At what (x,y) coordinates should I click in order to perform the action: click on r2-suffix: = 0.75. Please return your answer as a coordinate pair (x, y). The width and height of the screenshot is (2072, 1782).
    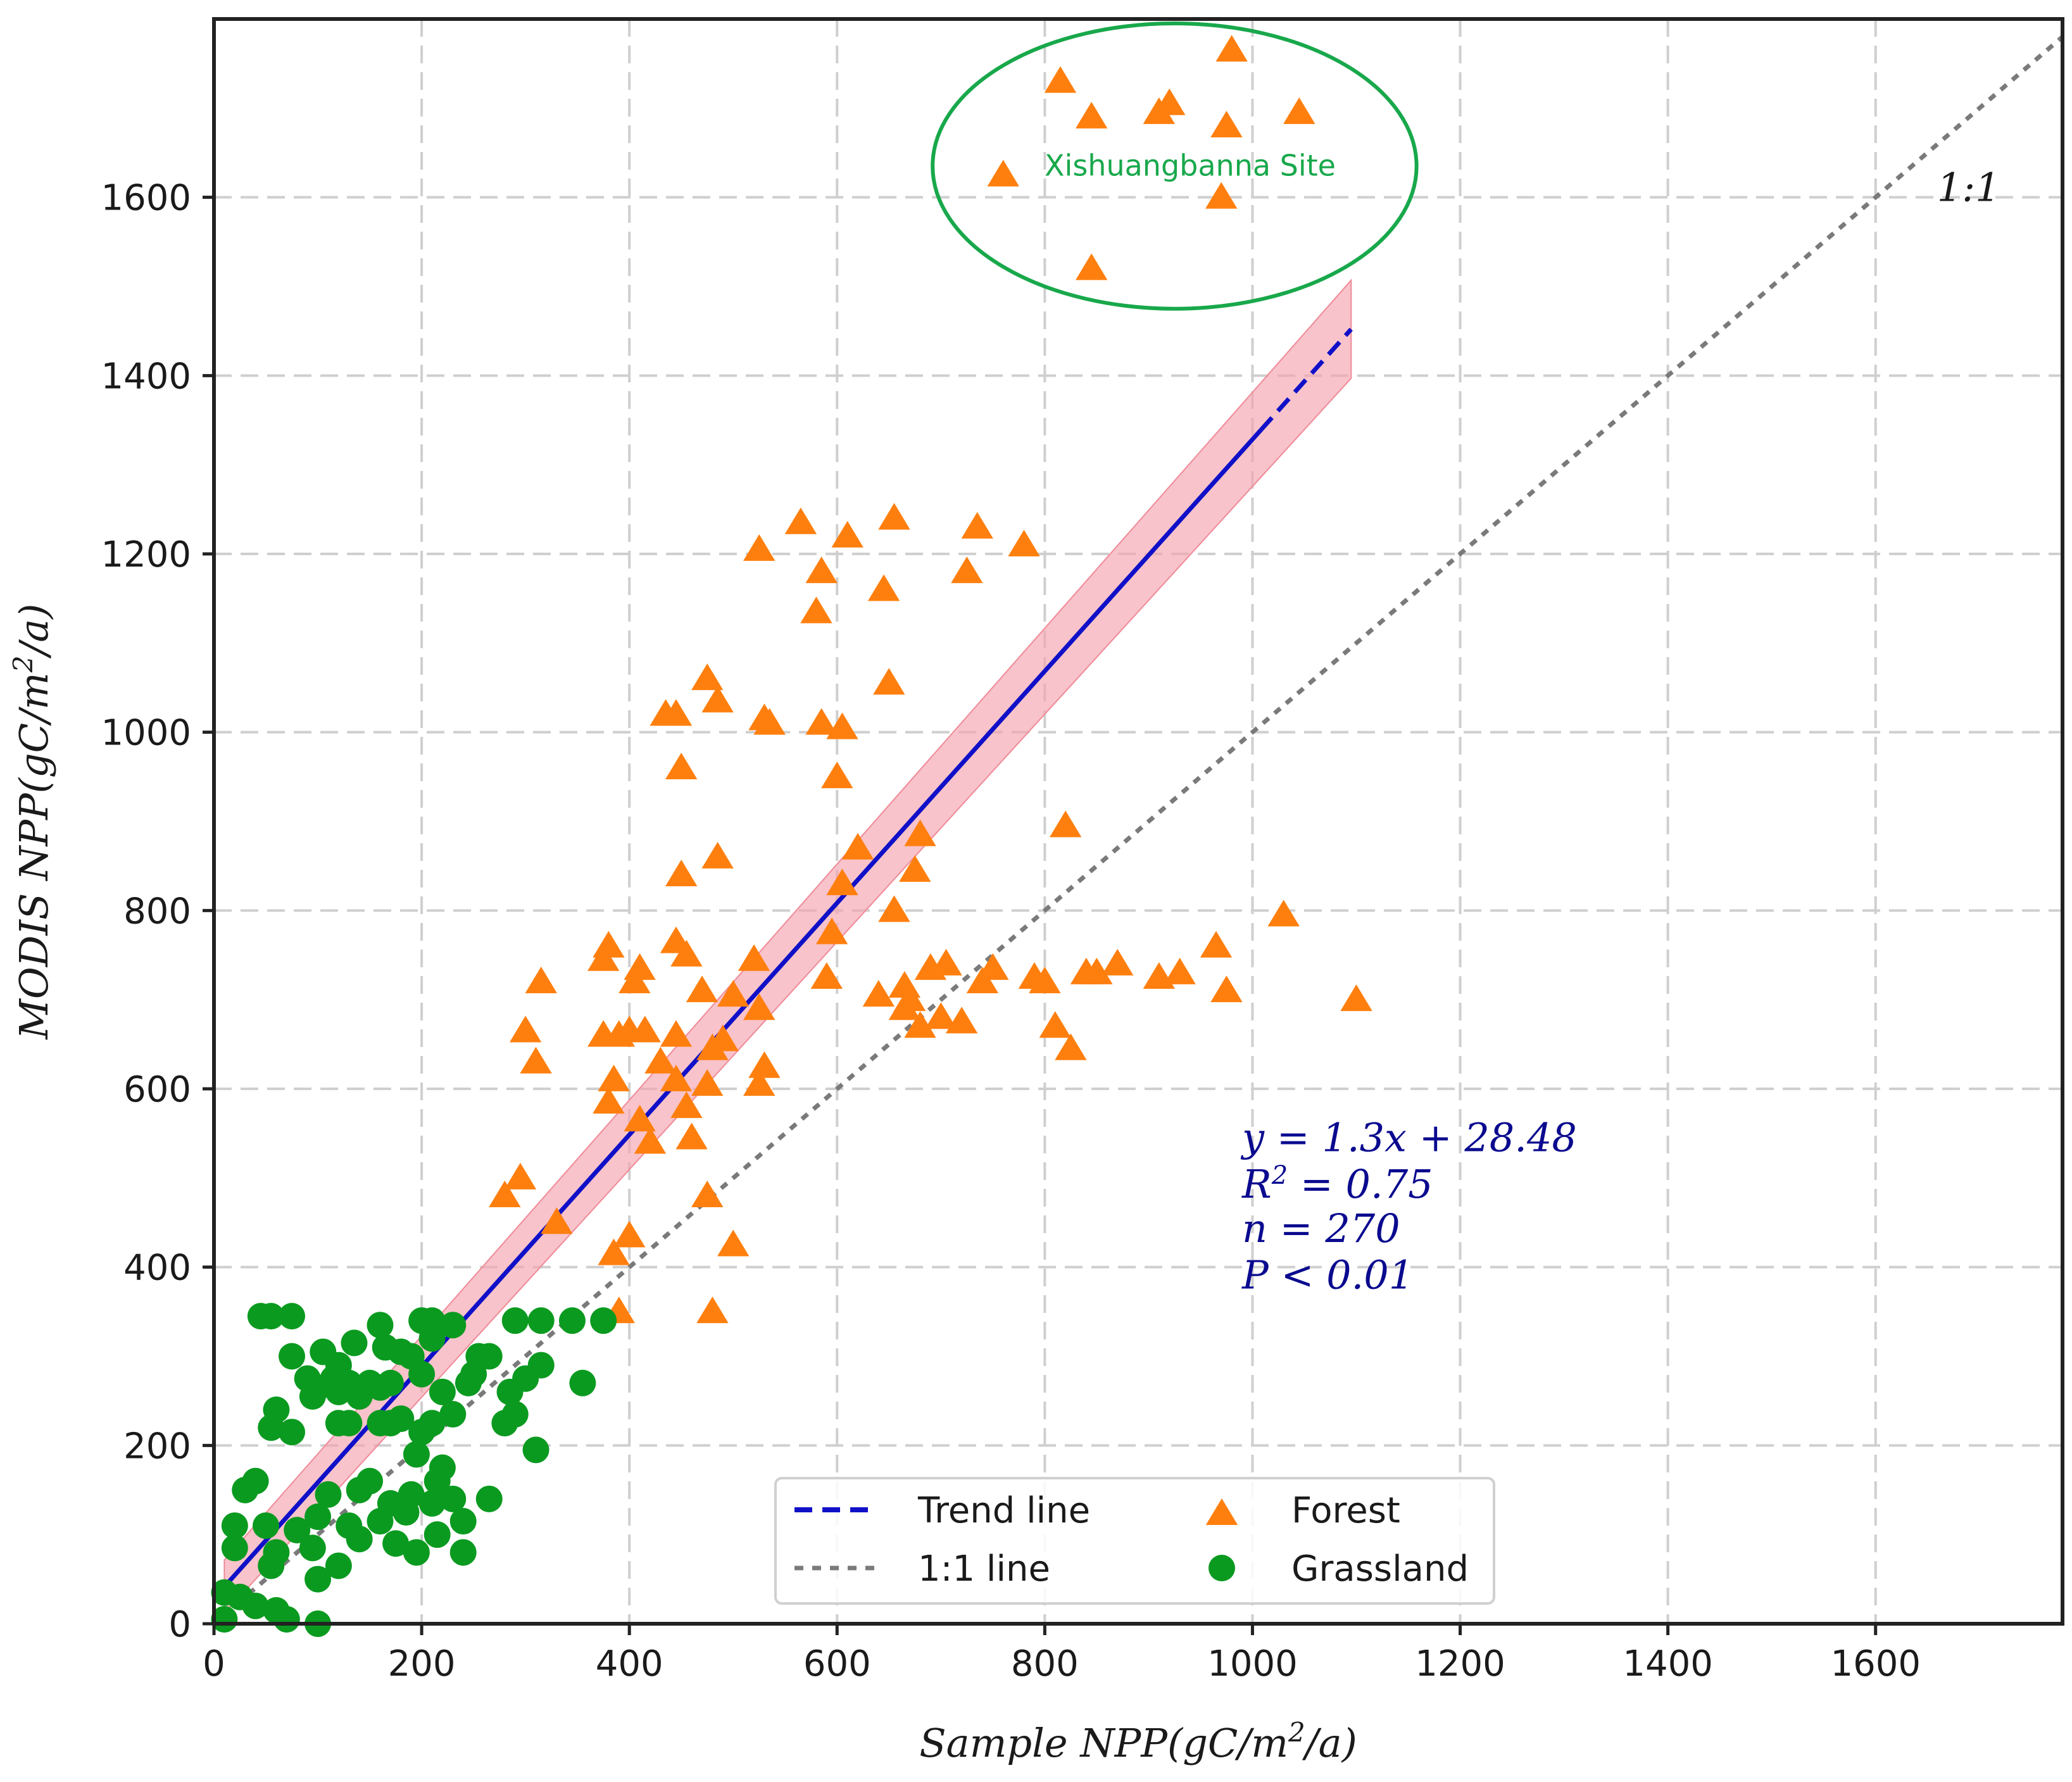
    Looking at the image, I should click on (1361, 1184).